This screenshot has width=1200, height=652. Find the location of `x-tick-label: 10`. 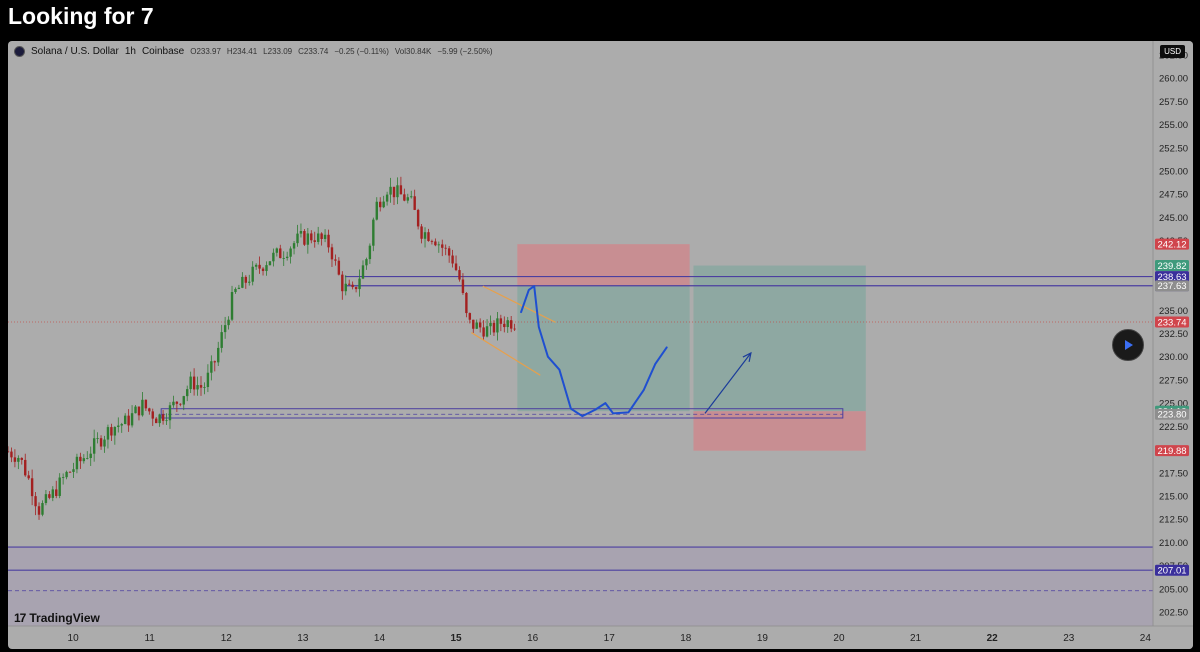

x-tick-label: 10 is located at coordinates (74, 638).